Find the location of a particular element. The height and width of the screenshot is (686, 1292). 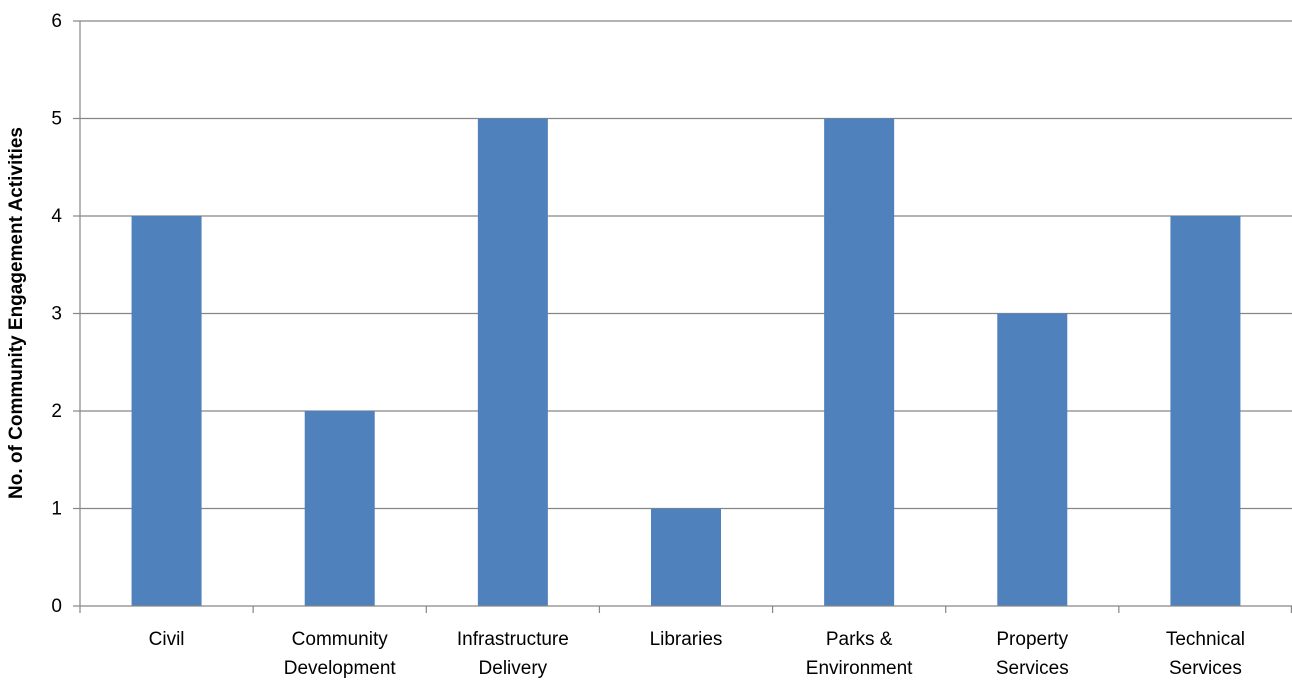

y-tick-labels: 0 1 2 3 4 5 6 is located at coordinates (56, 314).